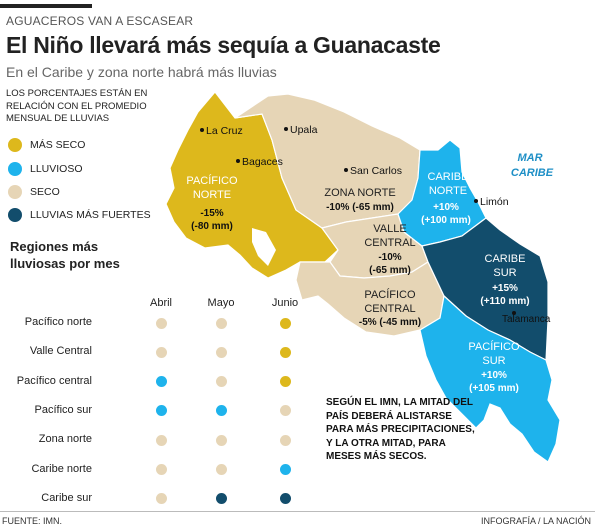 This screenshot has width=595, height=530. What do you see at coordinates (63, 409) in the screenshot?
I see `grid-row-label: Pacífico sur` at bounding box center [63, 409].